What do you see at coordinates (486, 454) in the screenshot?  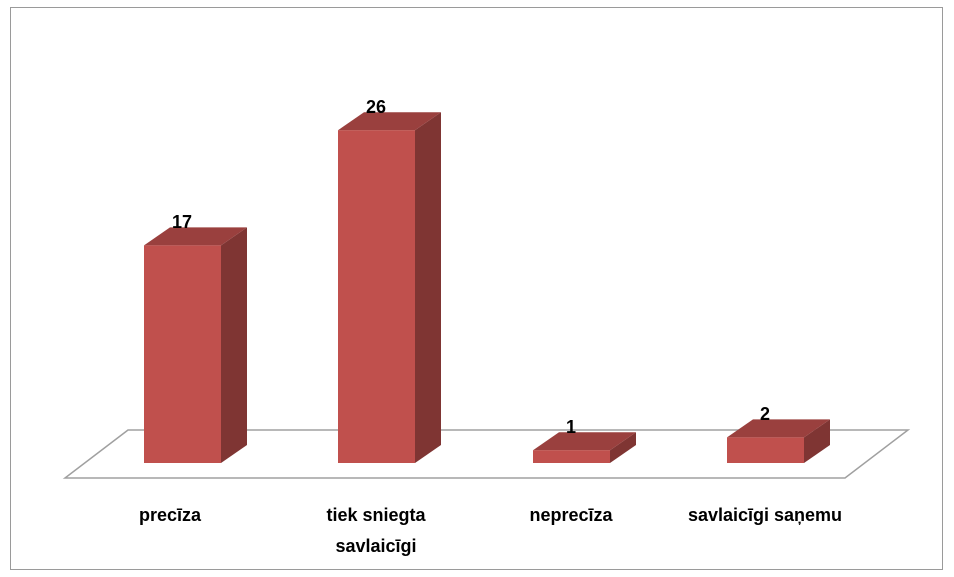 I see `floor` at bounding box center [486, 454].